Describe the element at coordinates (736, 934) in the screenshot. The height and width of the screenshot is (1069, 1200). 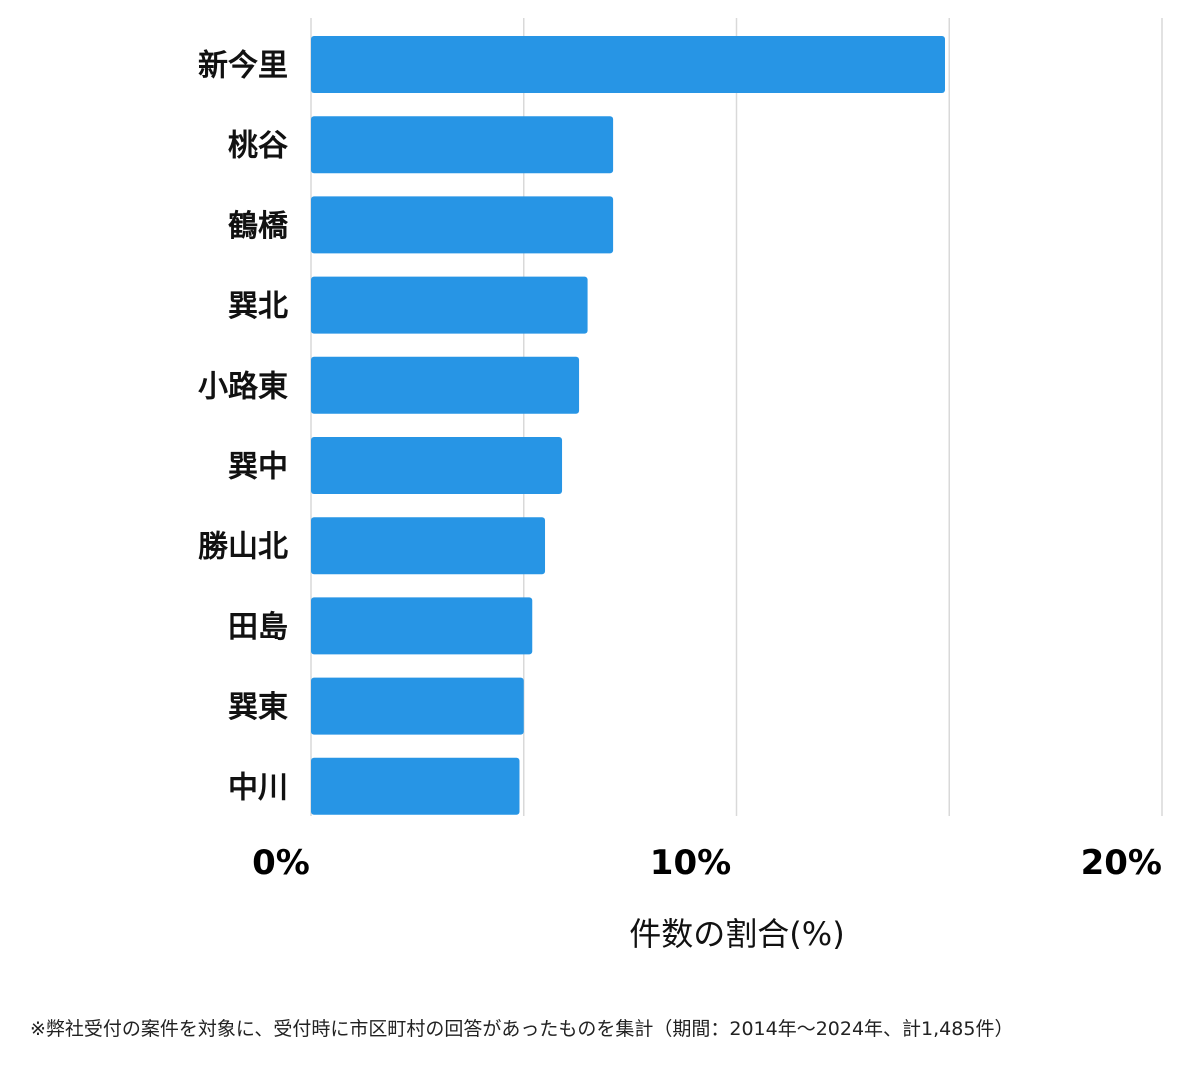
I see `x-axis-title: 件数の割合(%)` at that location.